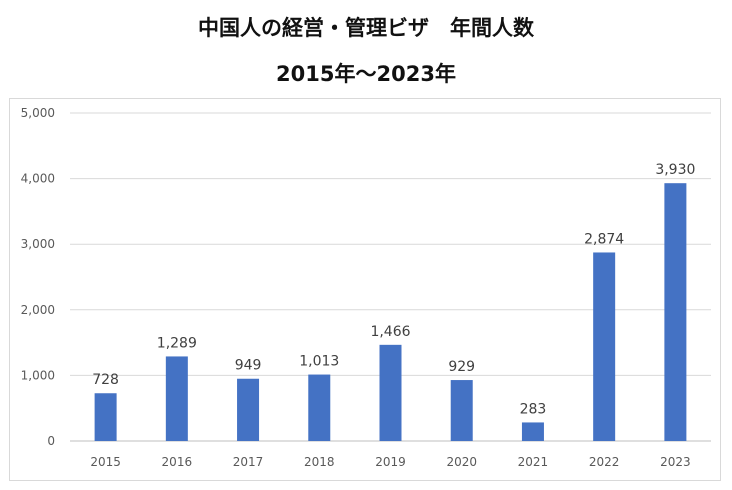 Image resolution: width=732 pixels, height=490 pixels. Describe the element at coordinates (51, 441) in the screenshot. I see `y-tick-label: 0` at that location.